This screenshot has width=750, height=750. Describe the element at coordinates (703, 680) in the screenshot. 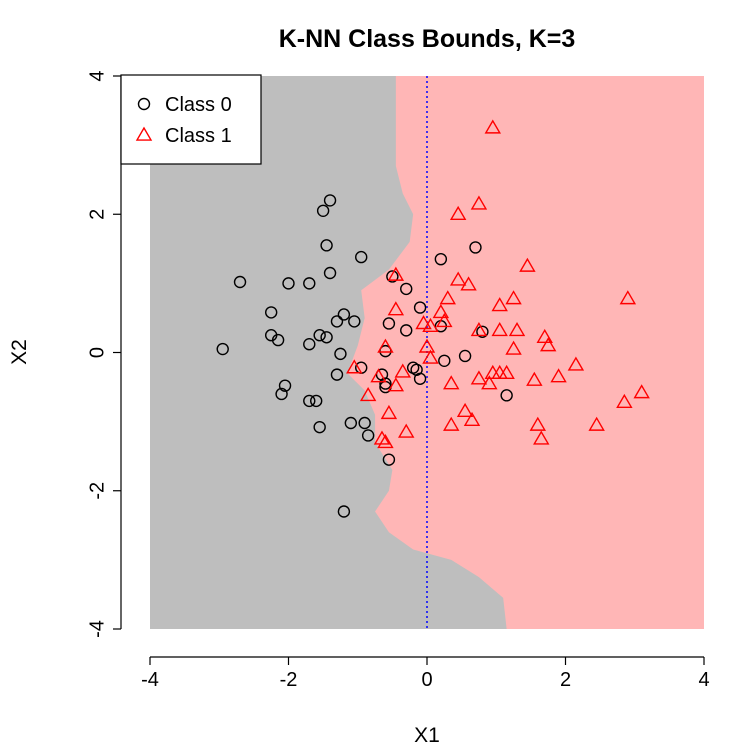

I see `x-tick-label: 4` at that location.